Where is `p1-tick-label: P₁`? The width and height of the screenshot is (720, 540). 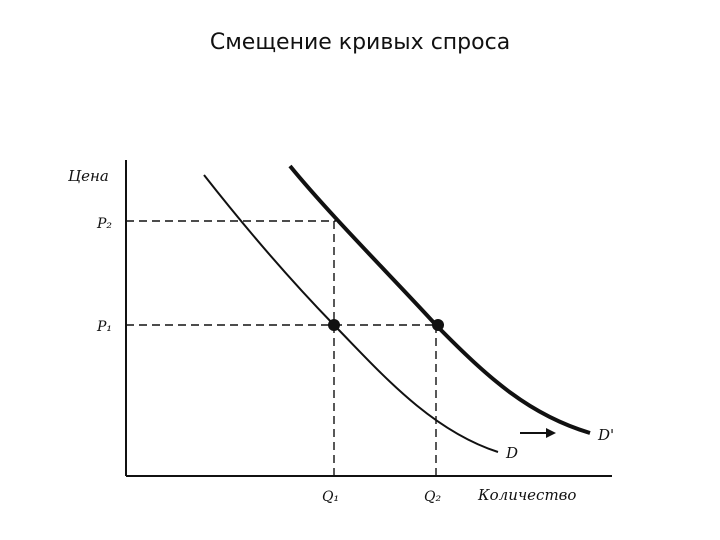 p1-tick-label: P₁ is located at coordinates (104, 327).